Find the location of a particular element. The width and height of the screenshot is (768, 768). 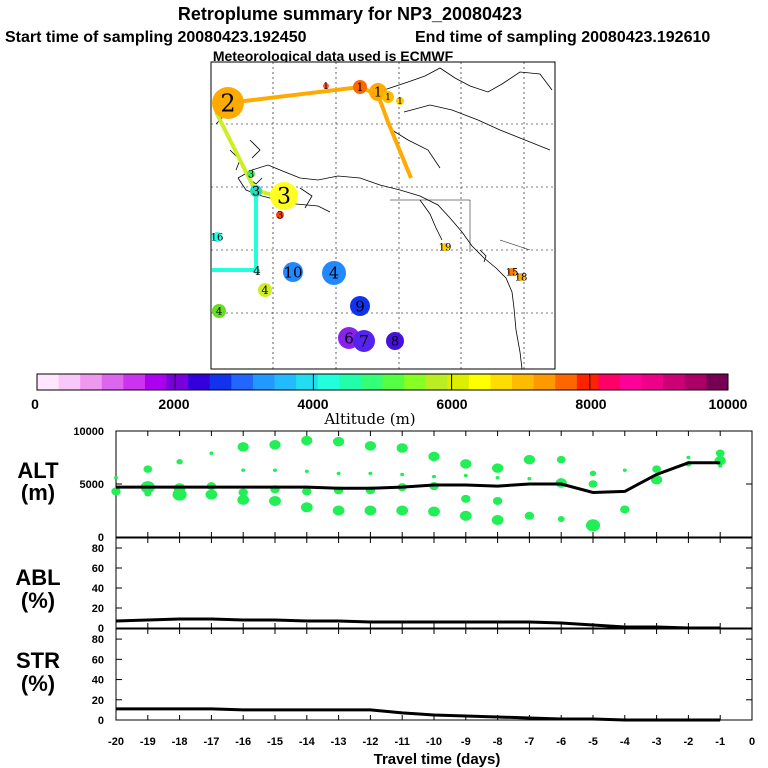

x-tick-label: -11 is located at coordinates (402, 742).